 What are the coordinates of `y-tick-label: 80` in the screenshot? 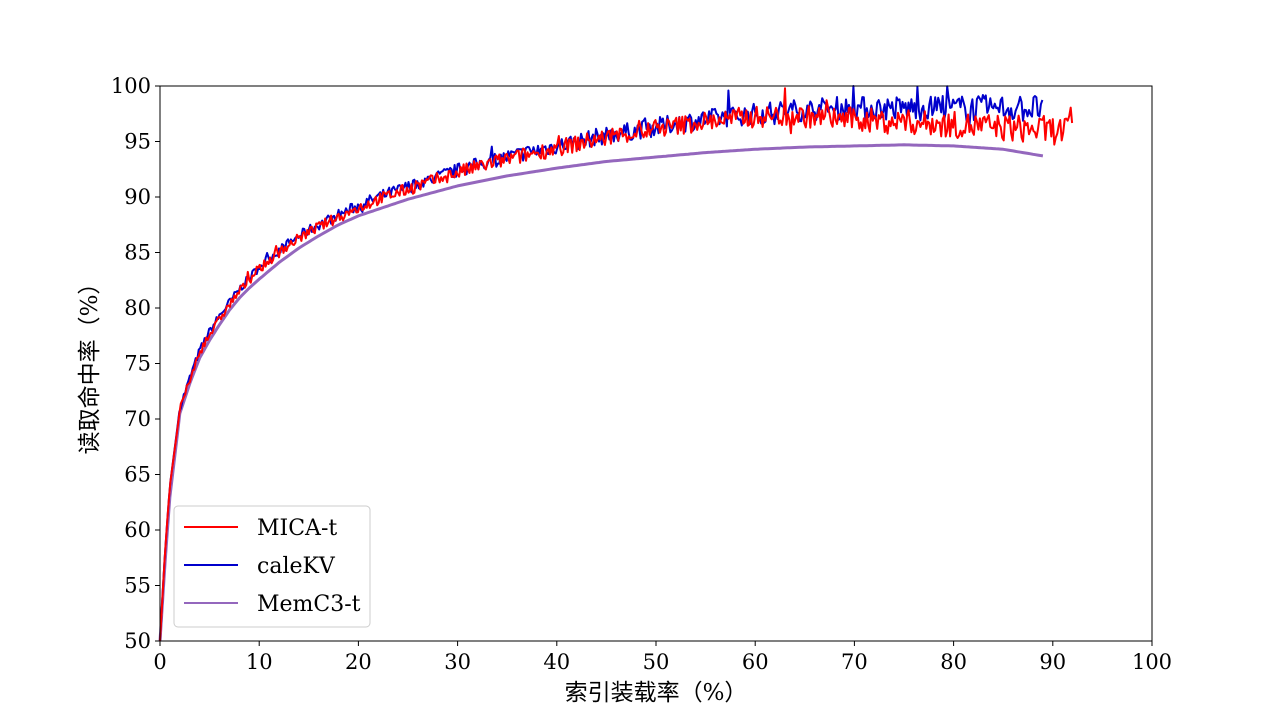 It's located at (137, 308).